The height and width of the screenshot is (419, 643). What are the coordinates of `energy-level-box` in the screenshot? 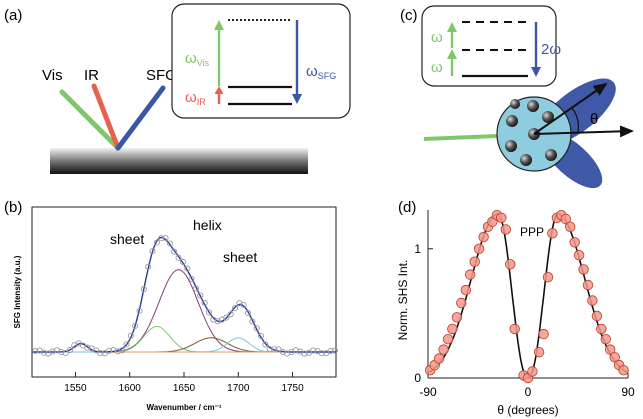 It's located at (261, 61).